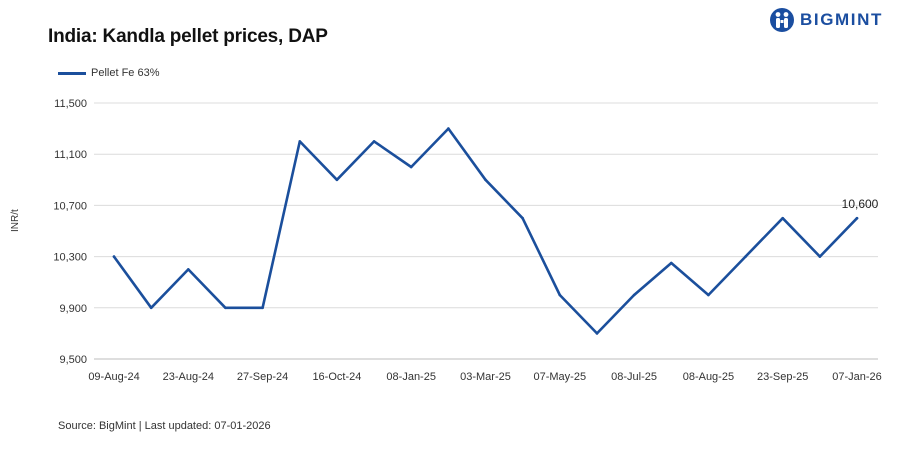 This screenshot has width=908, height=454. I want to click on chart-title: India: Kandla pellet prices, DAP, so click(188, 36).